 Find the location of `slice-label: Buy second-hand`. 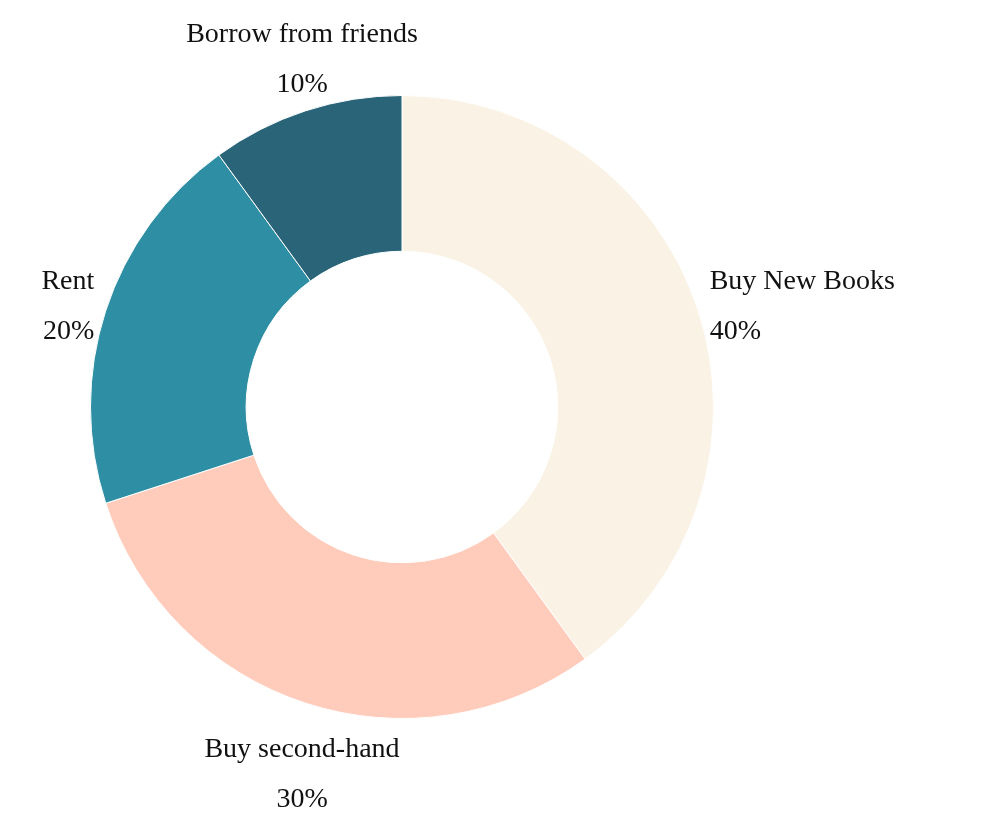

slice-label: Buy second-hand is located at coordinates (302, 748).